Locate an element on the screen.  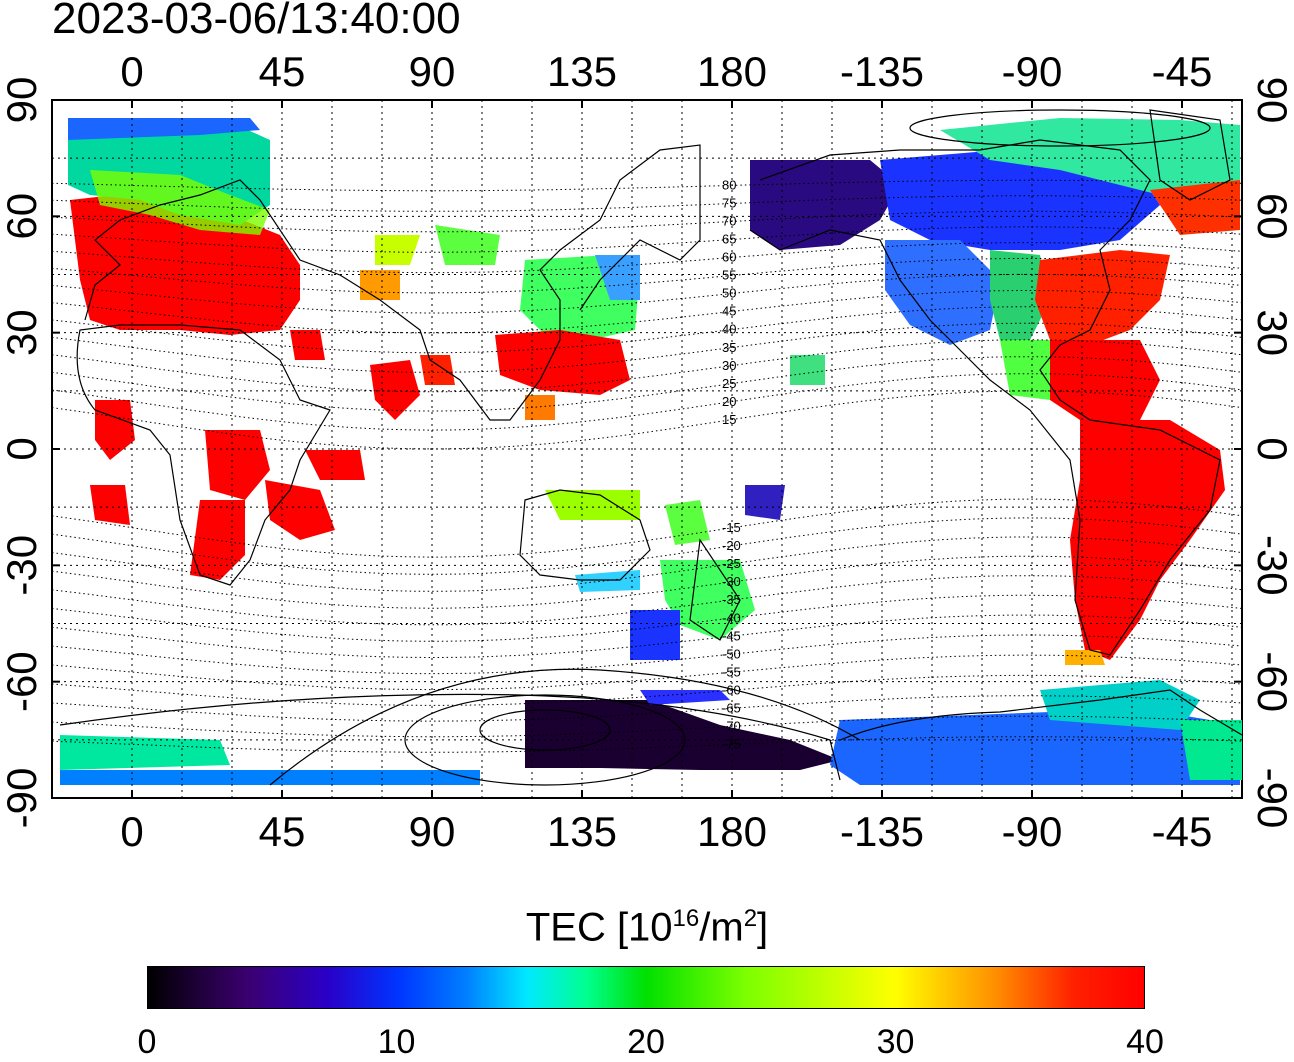
tec-patch-antarctica-east is located at coordinates (682, 735).